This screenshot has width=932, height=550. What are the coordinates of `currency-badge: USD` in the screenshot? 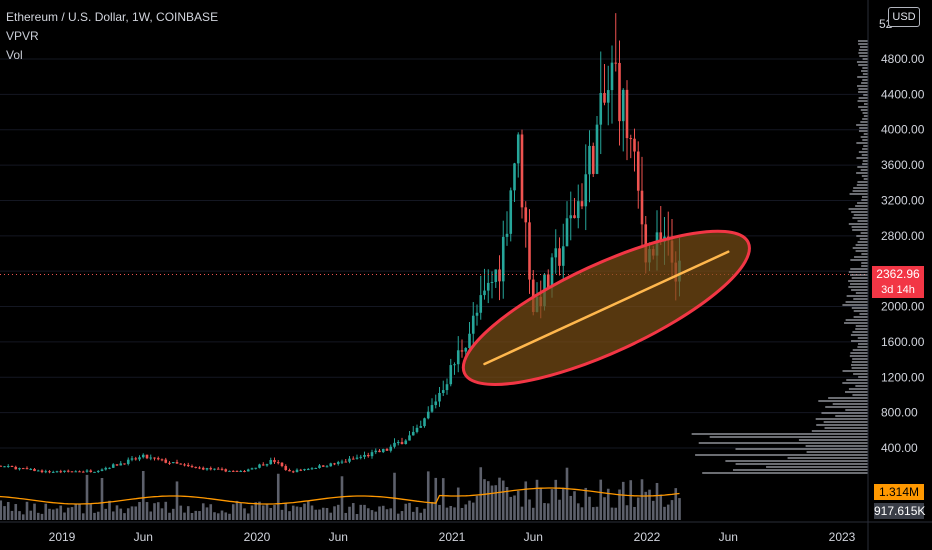 It's located at (904, 17).